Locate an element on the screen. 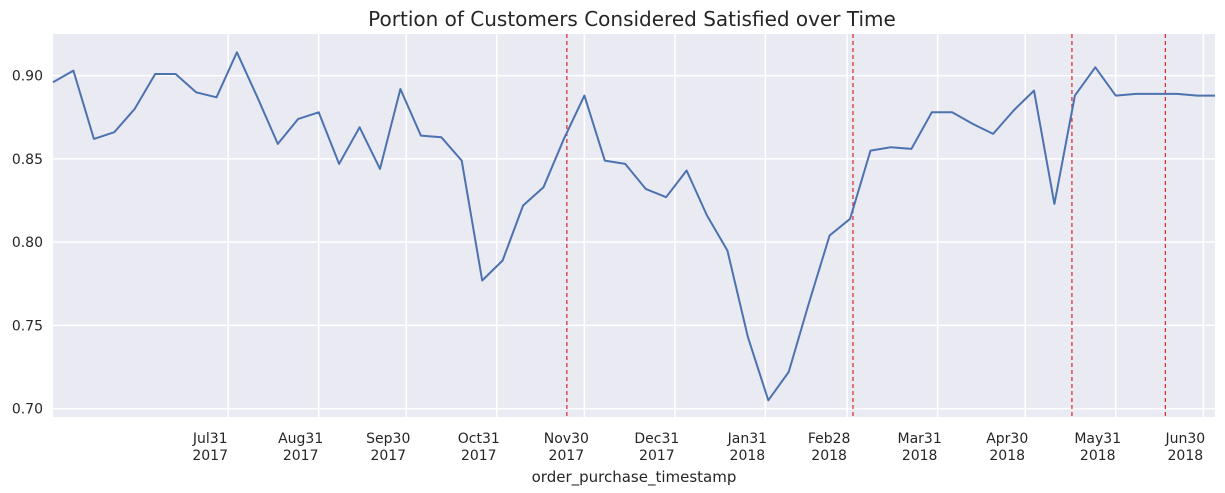  y-tick-label: 0.80 is located at coordinates (27, 243).